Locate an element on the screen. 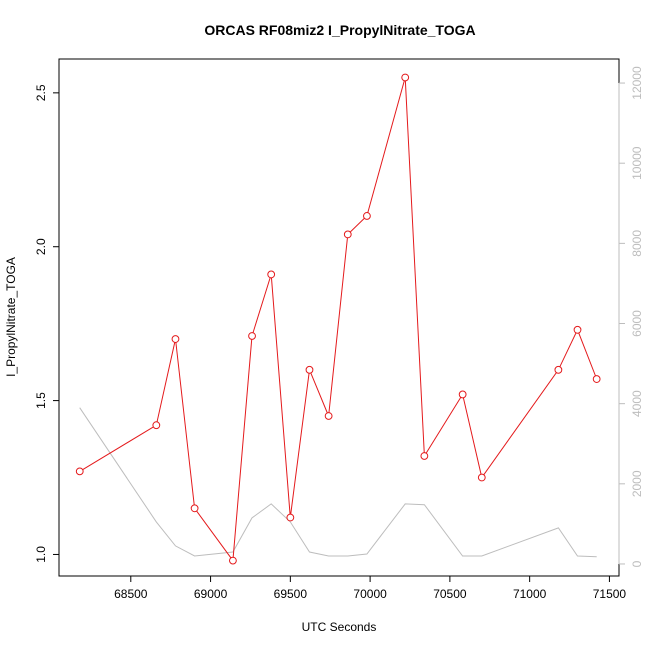 The height and width of the screenshot is (650, 650). y2-tick-label: 6000 is located at coordinates (637, 323).